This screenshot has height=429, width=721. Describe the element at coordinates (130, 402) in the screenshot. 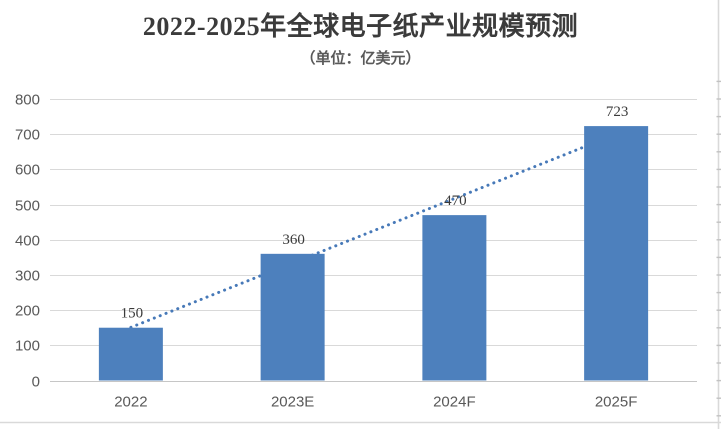

I see `x-axis-category-label: 2022` at that location.